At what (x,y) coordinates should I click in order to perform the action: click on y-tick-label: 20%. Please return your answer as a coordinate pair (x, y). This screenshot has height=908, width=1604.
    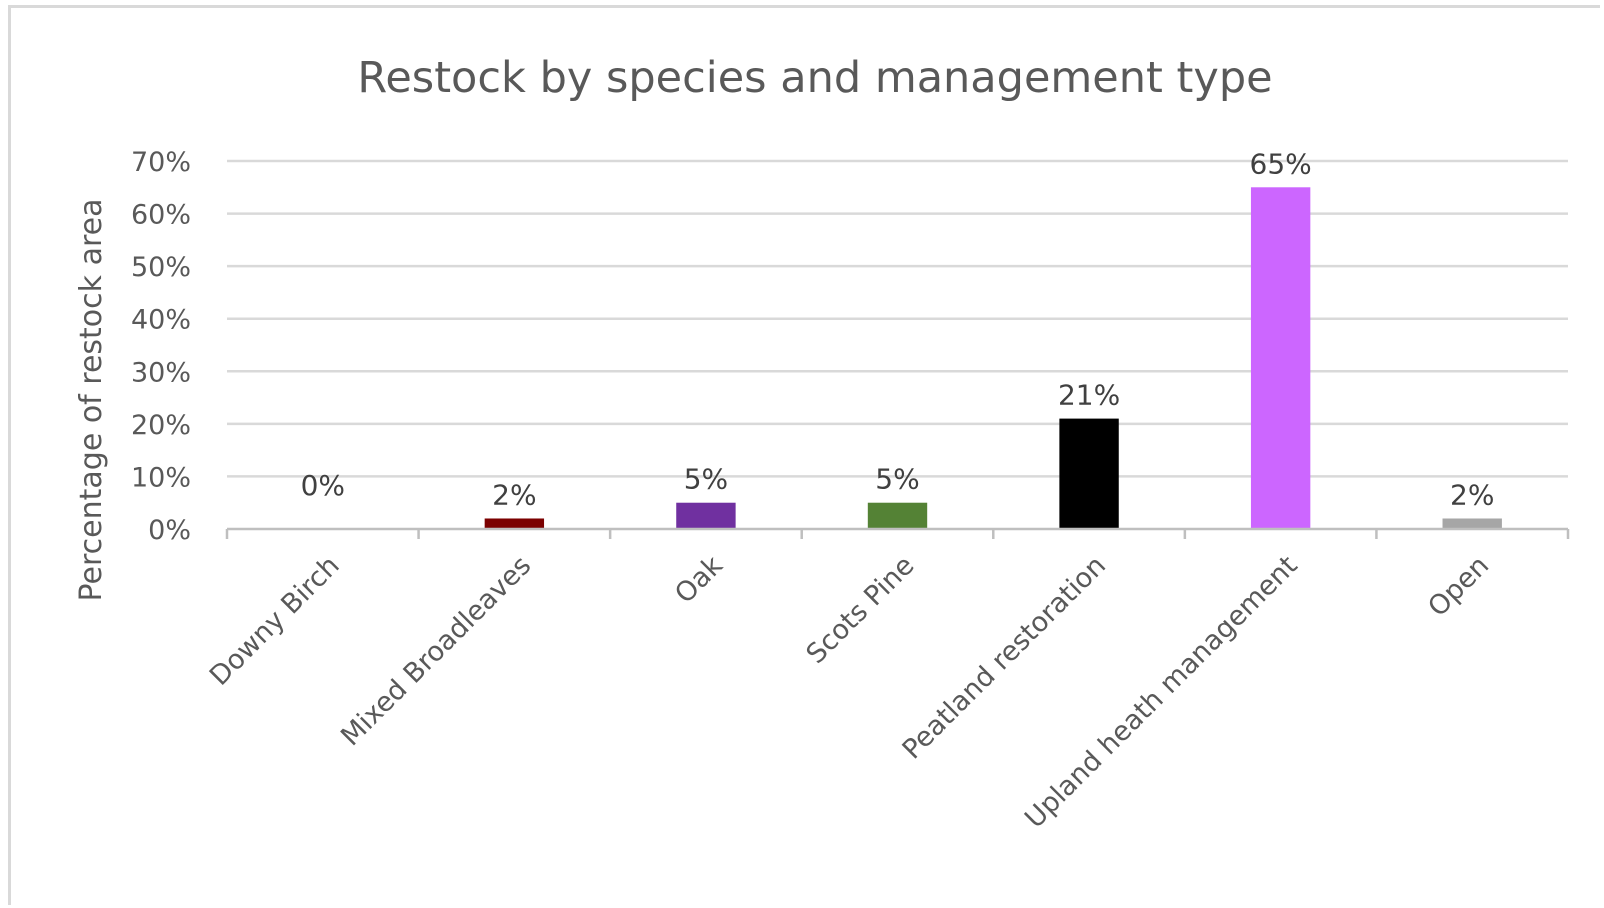
    Looking at the image, I should click on (161, 425).